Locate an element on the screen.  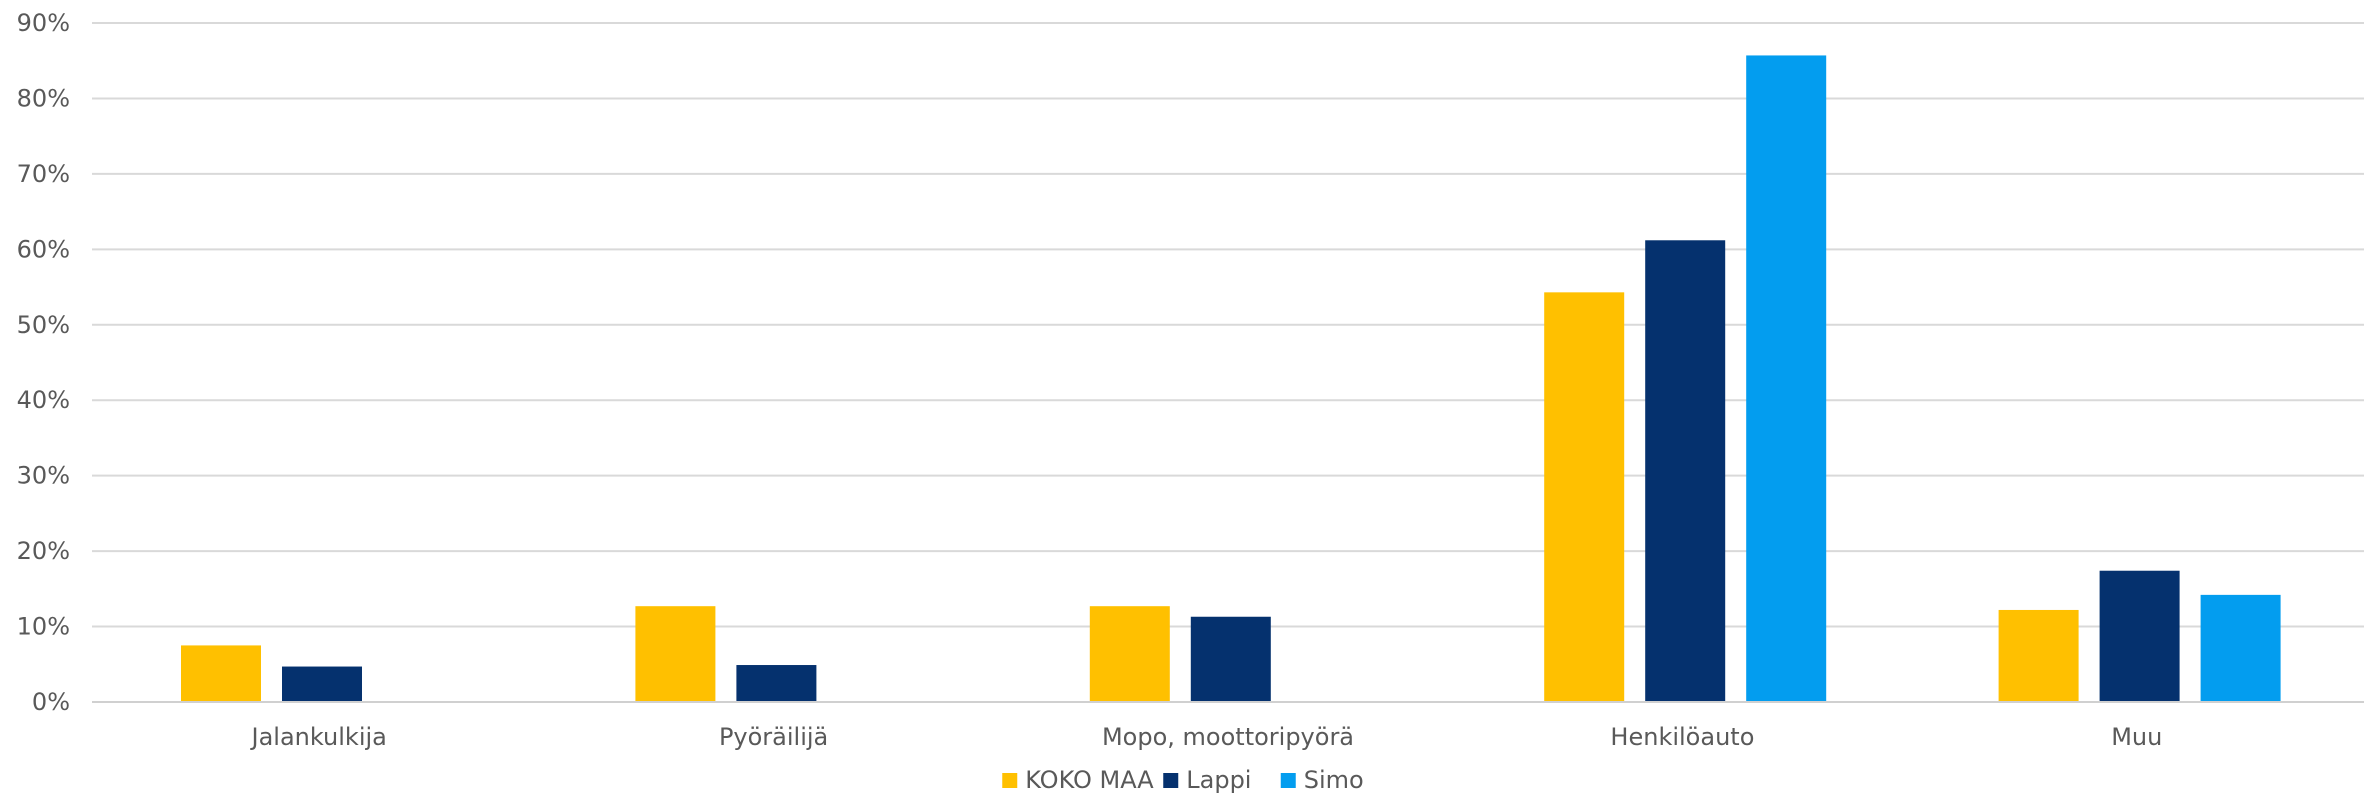
y-tick-label: 80% is located at coordinates (43, 98).